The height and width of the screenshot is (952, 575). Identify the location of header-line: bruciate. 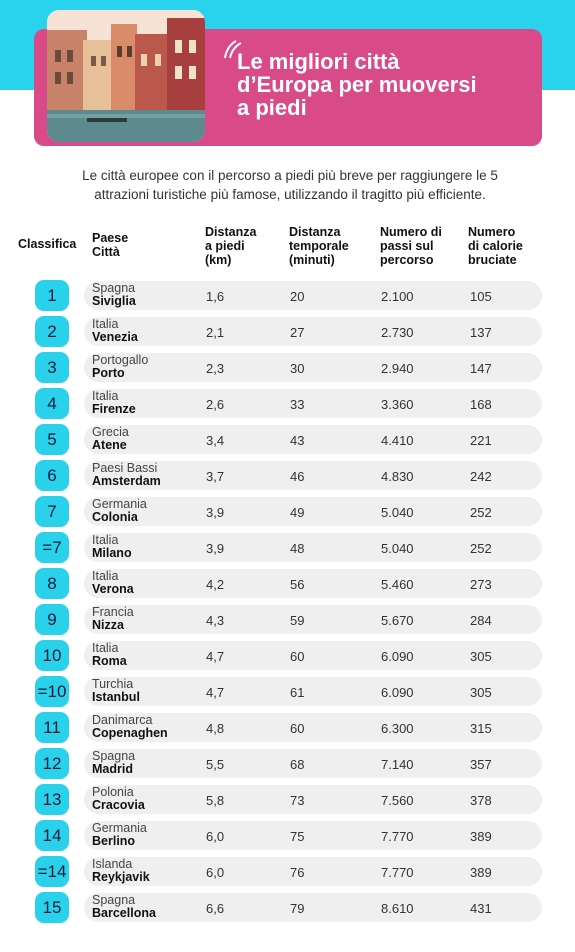
(492, 260).